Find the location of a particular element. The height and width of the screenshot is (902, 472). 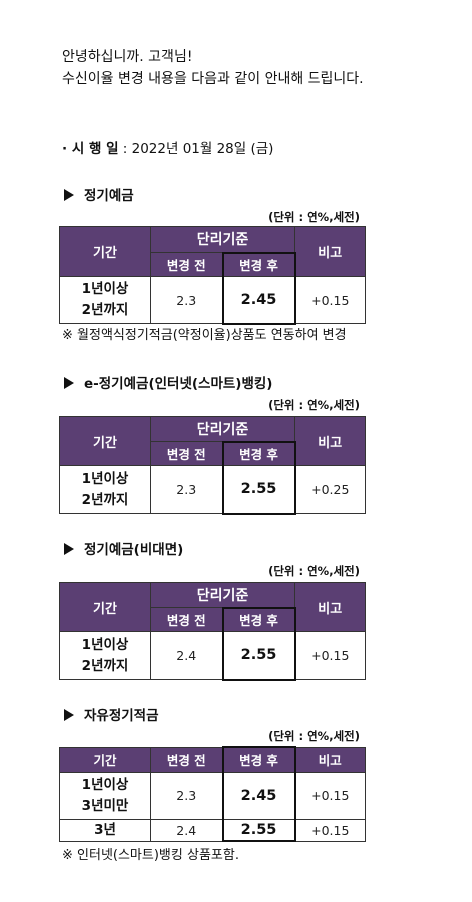

row-period: 1년이상 3년미만 is located at coordinates (105, 795).